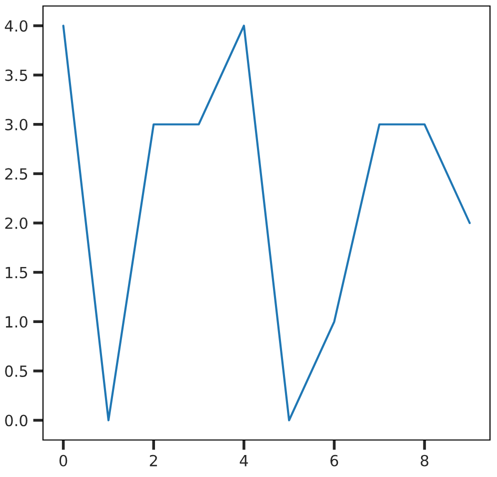 This screenshot has height=477, width=497. I want to click on x-tick-label: 2, so click(153, 460).